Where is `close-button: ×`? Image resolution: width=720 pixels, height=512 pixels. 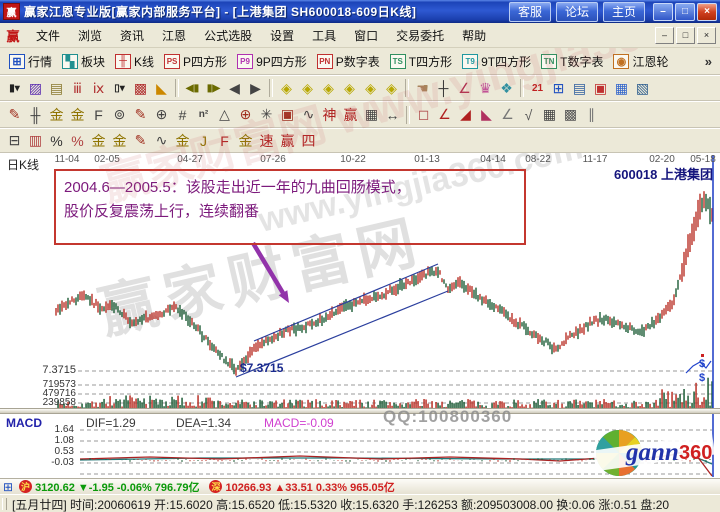
close-button: × is located at coordinates (707, 11).